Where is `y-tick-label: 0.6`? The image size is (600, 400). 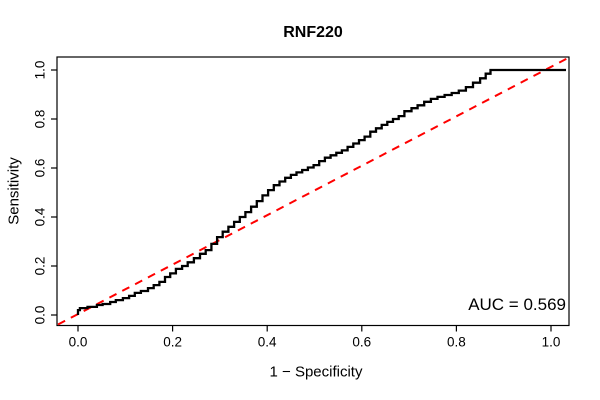 y-tick-label: 0.6 is located at coordinates (40, 168).